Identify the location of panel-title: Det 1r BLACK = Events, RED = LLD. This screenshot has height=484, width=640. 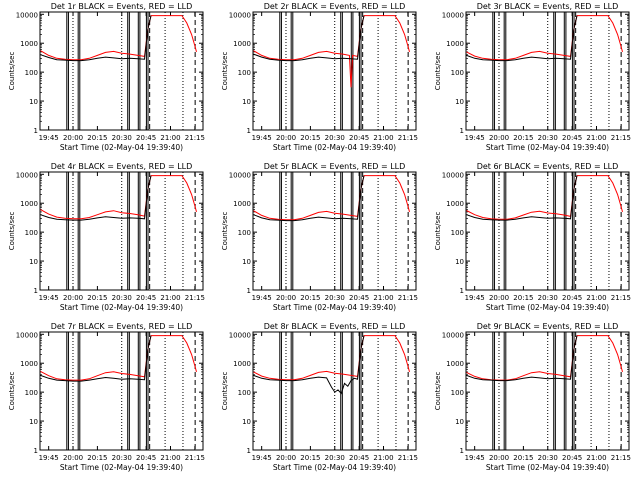
(122, 6).